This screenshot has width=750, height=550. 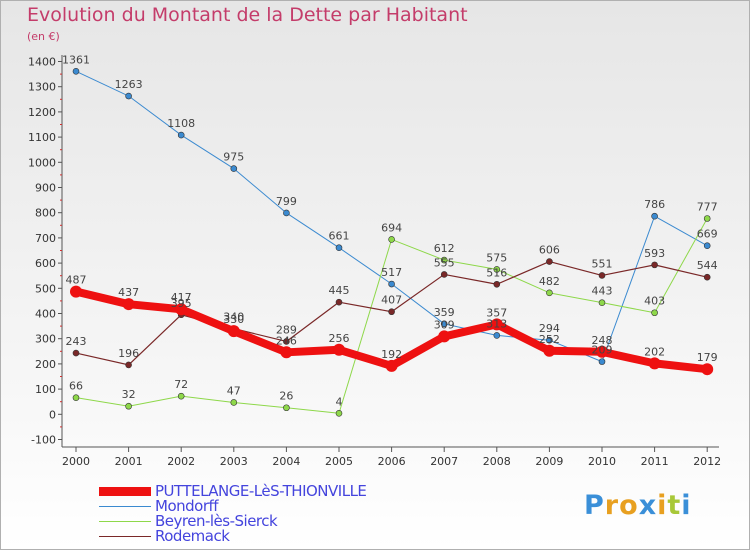 What do you see at coordinates (391, 227) in the screenshot?
I see `data-label-beyren: 694` at bounding box center [391, 227].